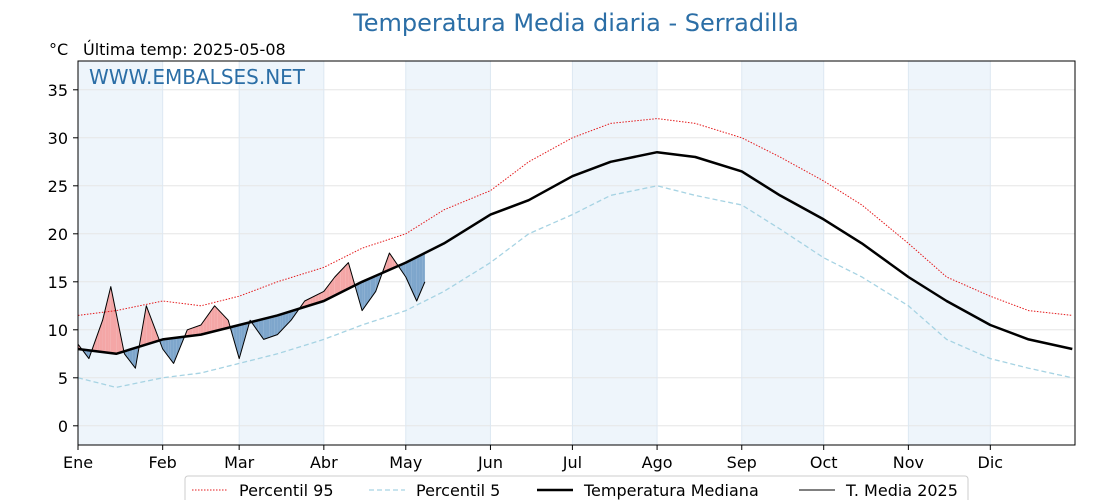 The height and width of the screenshot is (500, 1120). I want to click on x-tick-label: Ago, so click(657, 462).